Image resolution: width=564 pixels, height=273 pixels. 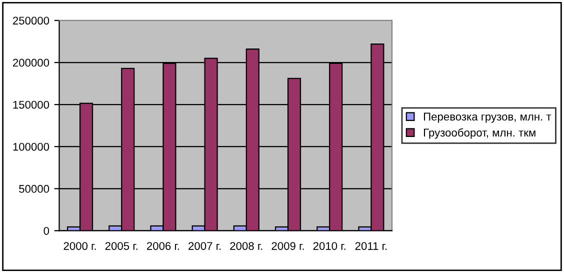 What do you see at coordinates (288, 246) in the screenshot?
I see `x-tick-label: 2009 г.` at bounding box center [288, 246].